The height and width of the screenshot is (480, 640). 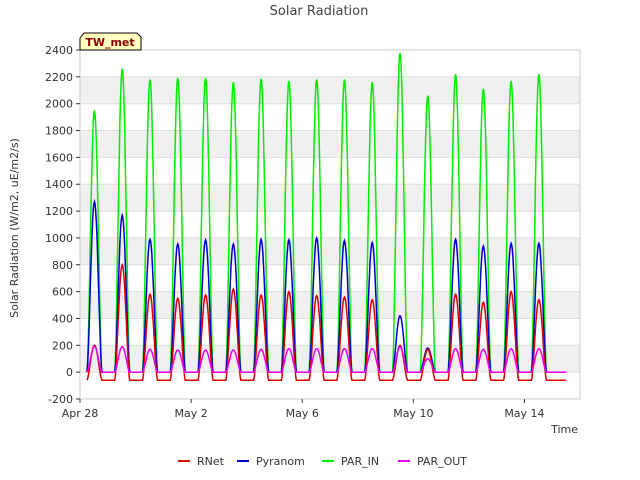 I want to click on y-tick-label: -200, so click(x=60, y=399).